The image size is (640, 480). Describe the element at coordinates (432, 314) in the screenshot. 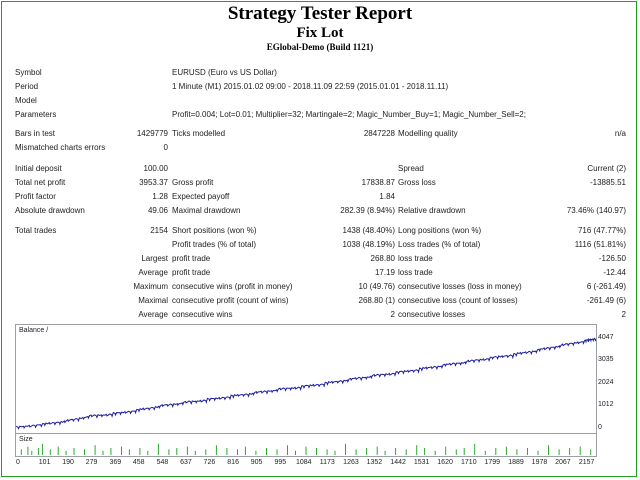

I see `average-consecutive-losses-label: consecutive losses` at that location.